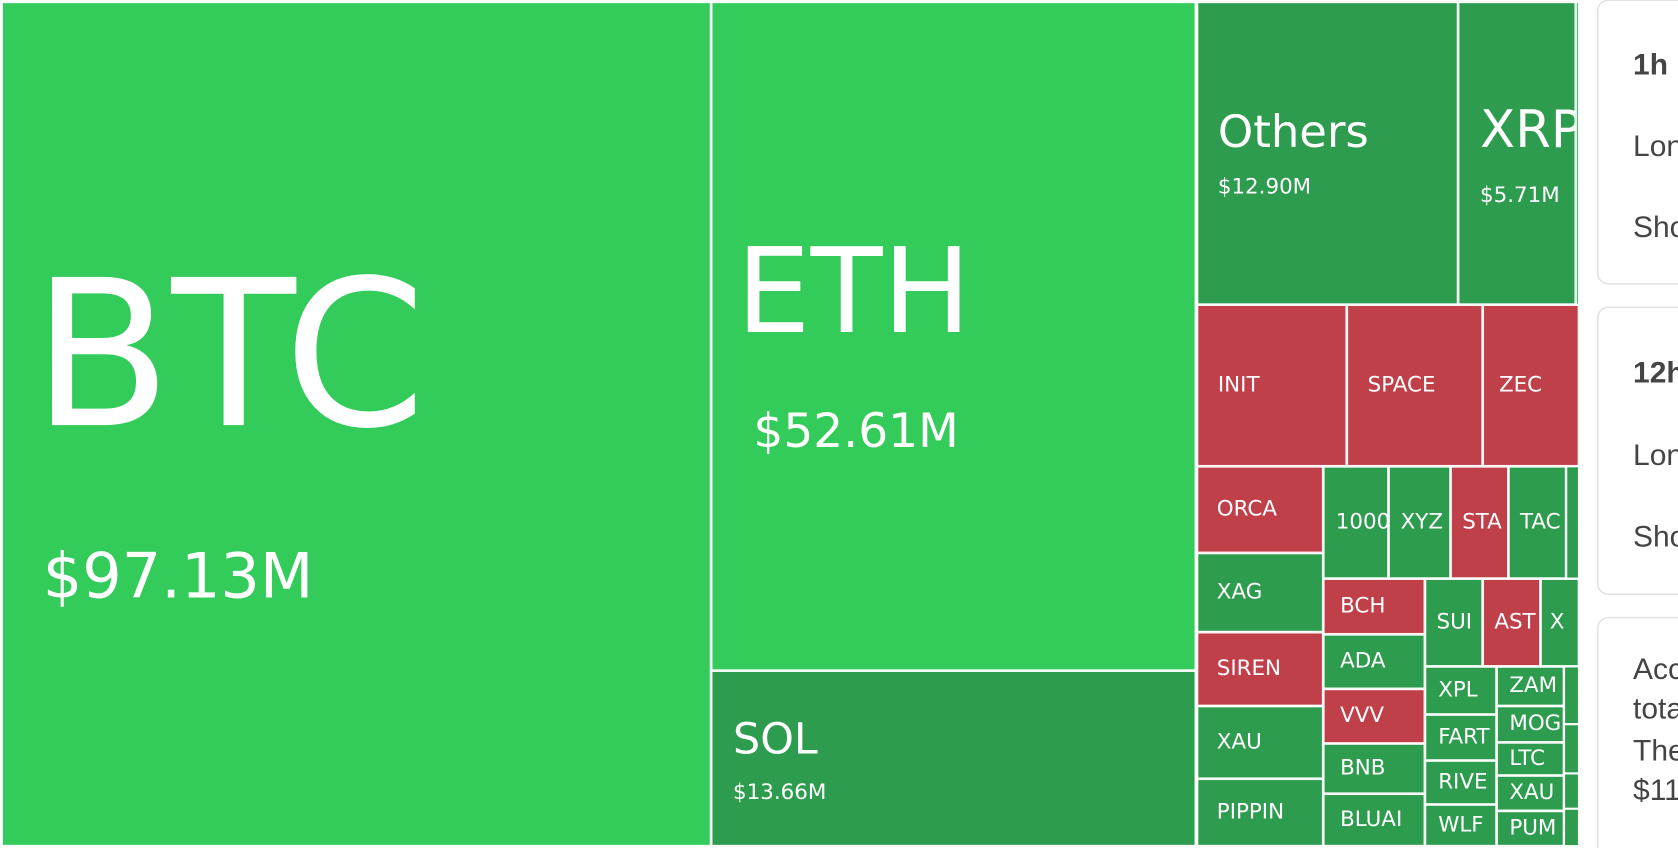 Image resolution: width=1678 pixels, height=848 pixels. I want to click on tile: SPACE, so click(1415, 385).